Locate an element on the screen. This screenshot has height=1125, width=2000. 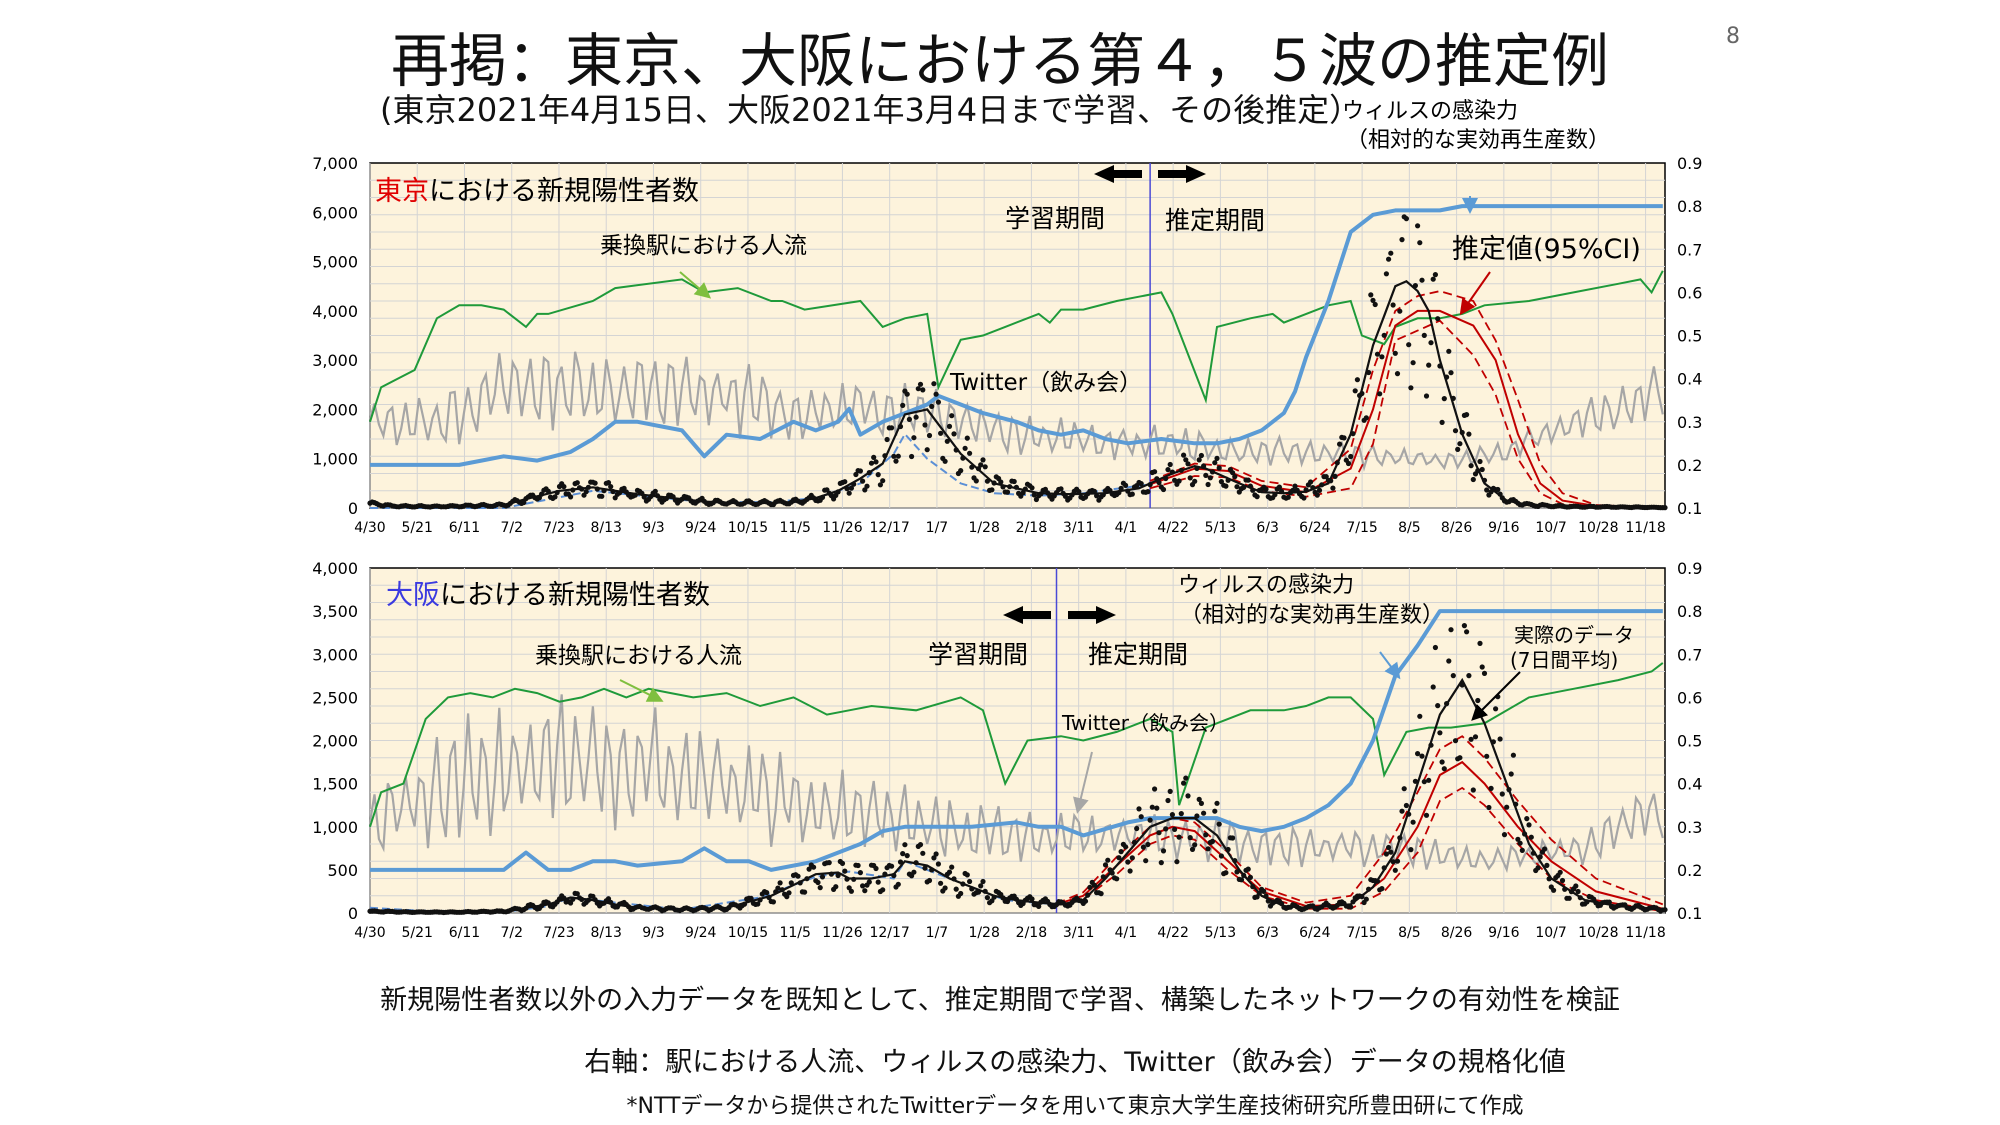
tokyo-virus-annotation-1: ウィルスの感染力 is located at coordinates (1430, 111).